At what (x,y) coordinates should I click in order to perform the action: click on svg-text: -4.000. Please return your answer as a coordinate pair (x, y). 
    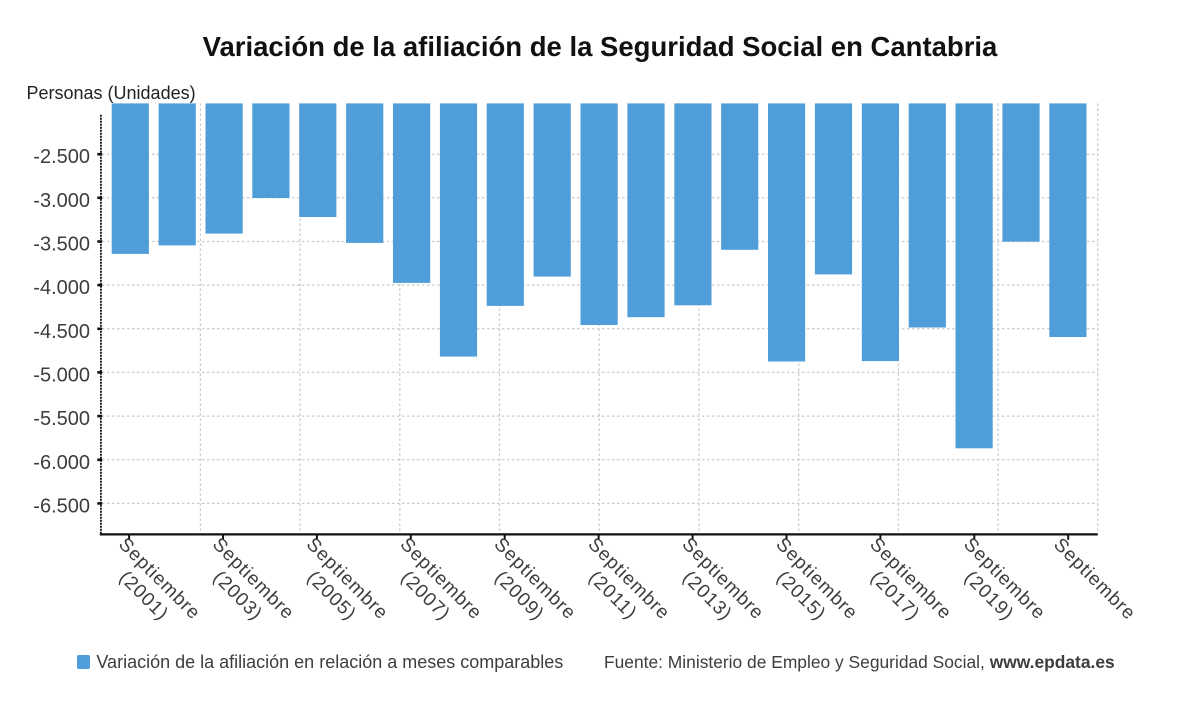
    Looking at the image, I should click on (61, 288).